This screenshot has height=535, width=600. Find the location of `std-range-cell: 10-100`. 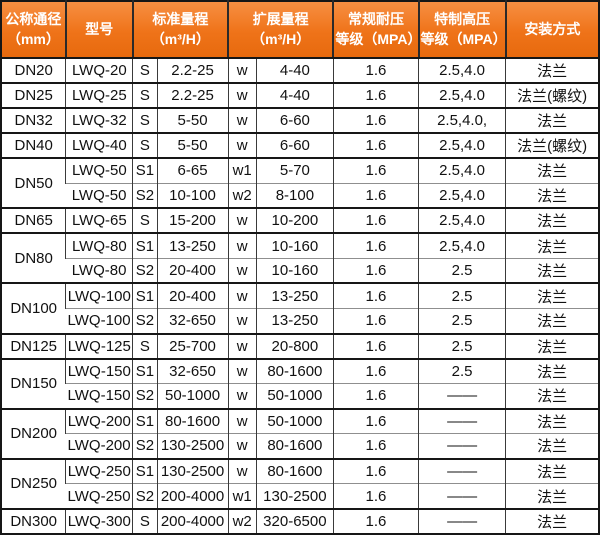

std-range-cell: 10-100 is located at coordinates (192, 195).